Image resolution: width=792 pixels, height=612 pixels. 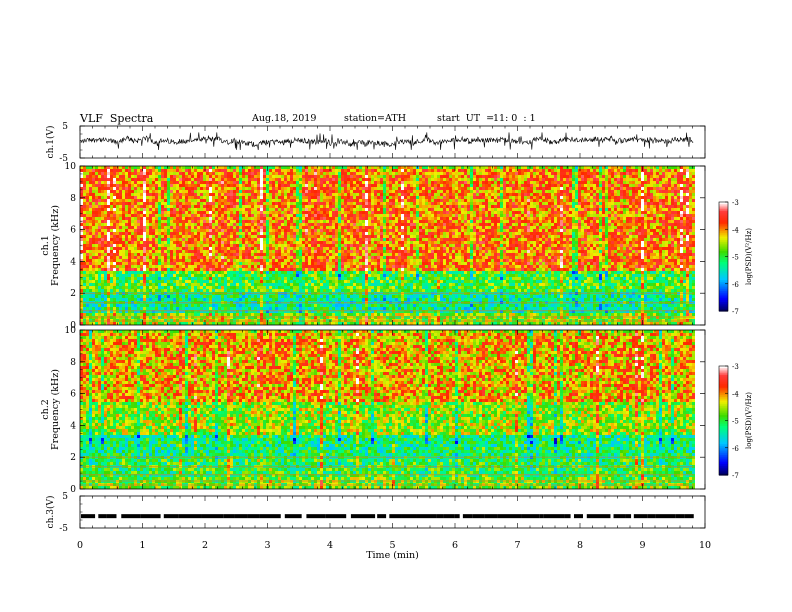 I want to click on start-ut-label: start UT =, so click(x=465, y=118).